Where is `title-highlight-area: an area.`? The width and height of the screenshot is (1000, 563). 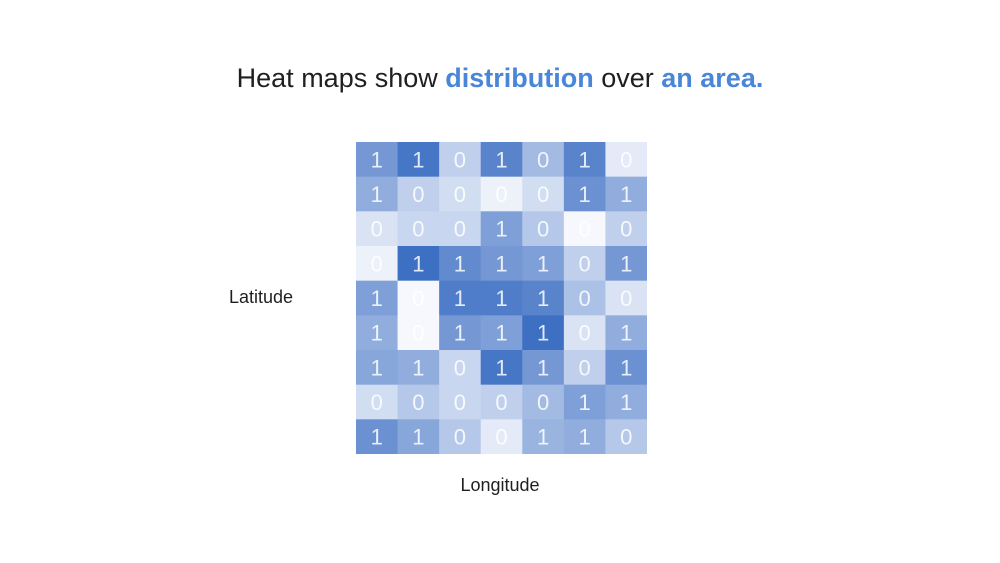
title-highlight-area: an area. is located at coordinates (712, 78).